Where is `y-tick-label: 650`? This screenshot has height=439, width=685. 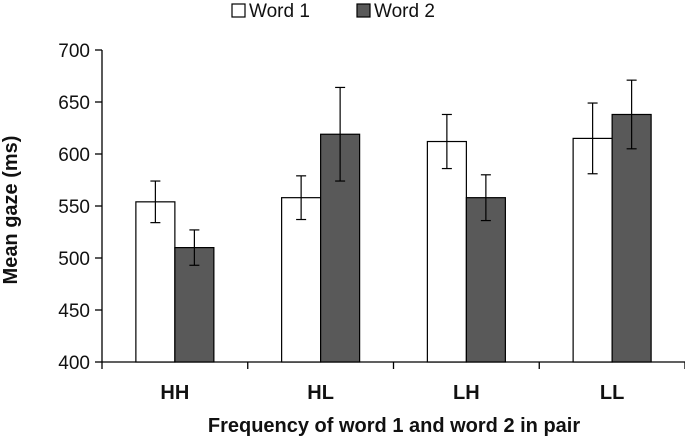 y-tick-label: 650 is located at coordinates (74, 103).